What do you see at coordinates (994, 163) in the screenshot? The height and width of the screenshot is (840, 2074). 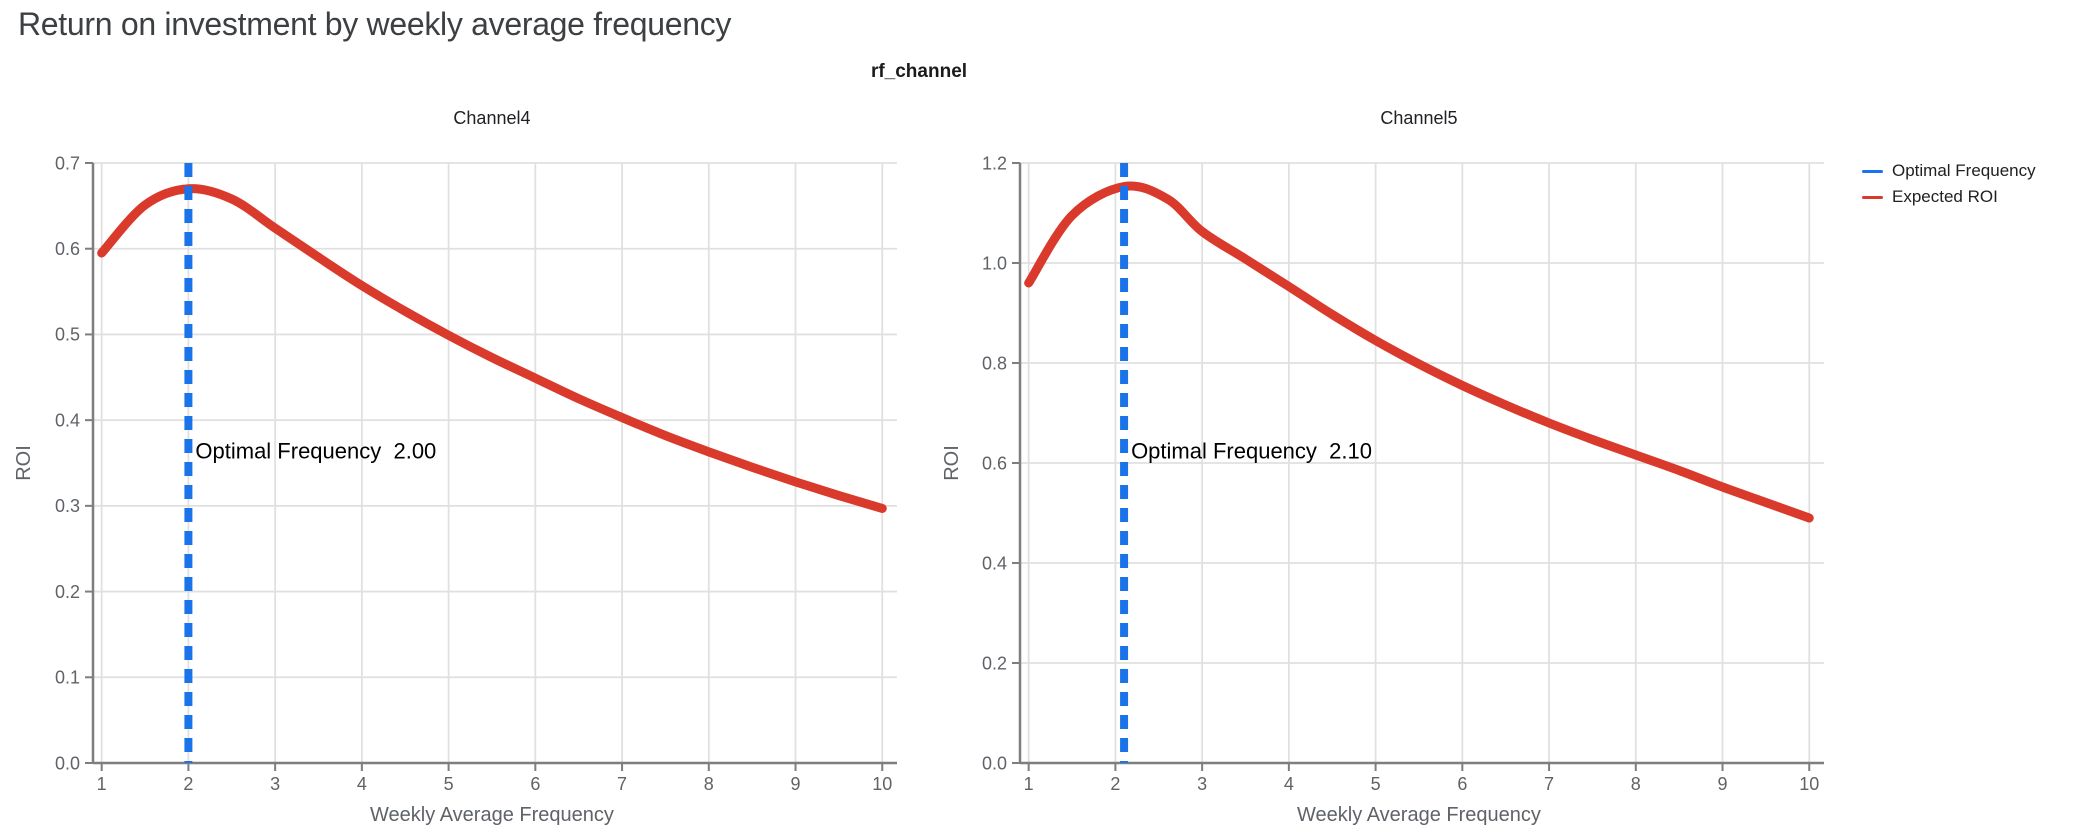 I see `y-tick-label: 1.2` at bounding box center [994, 163].